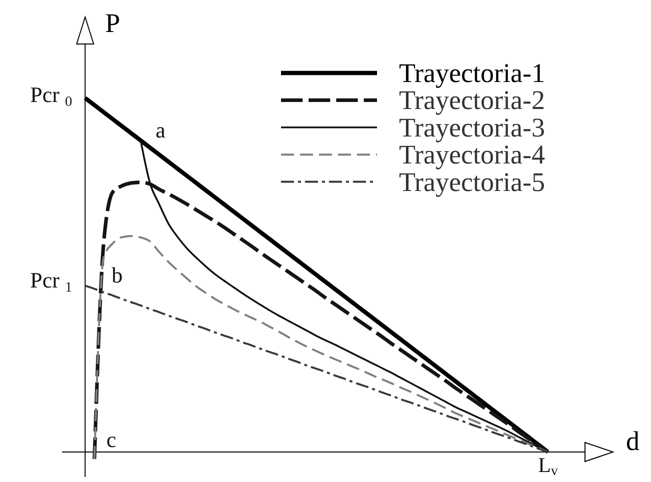  What do you see at coordinates (111, 439) in the screenshot?
I see `annotation: c` at bounding box center [111, 439].